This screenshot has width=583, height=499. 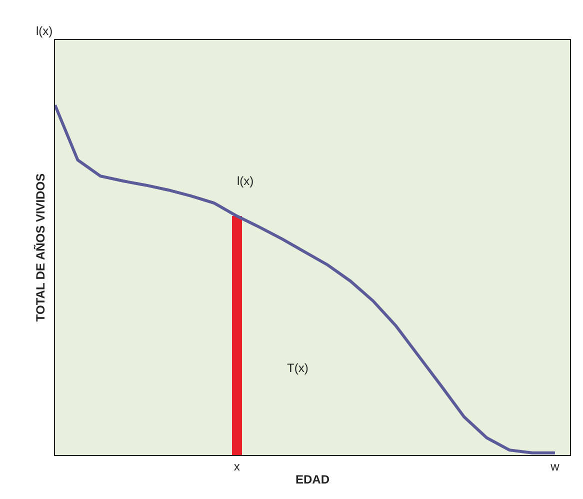 I want to click on annotation: T(x), so click(x=297, y=368).